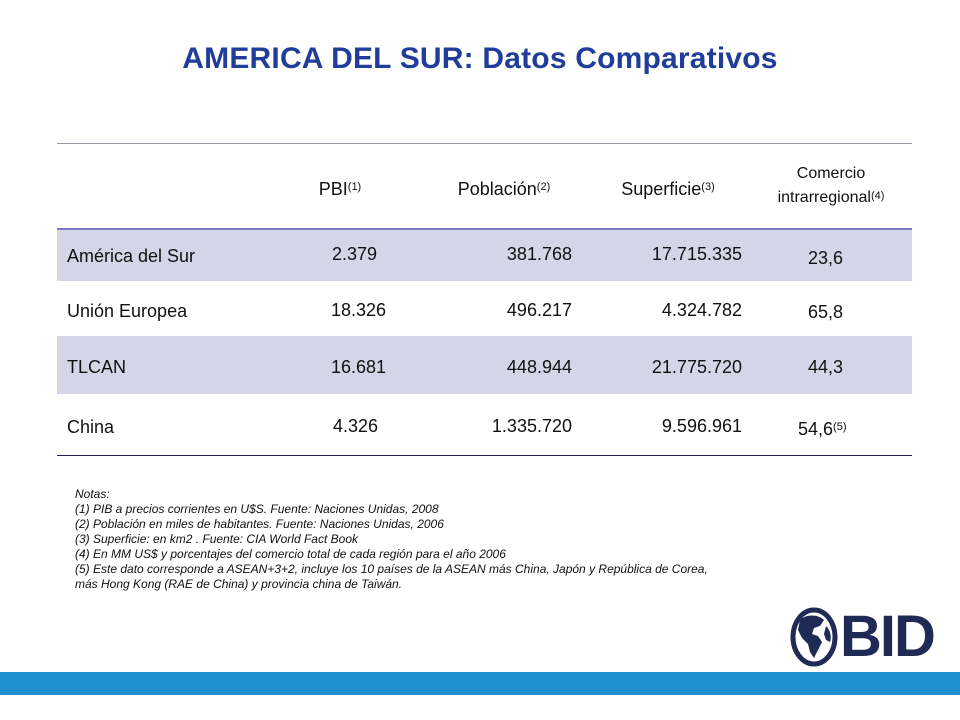 The width and height of the screenshot is (960, 720). What do you see at coordinates (826, 367) in the screenshot?
I see `cell-comercio: 44,3` at bounding box center [826, 367].